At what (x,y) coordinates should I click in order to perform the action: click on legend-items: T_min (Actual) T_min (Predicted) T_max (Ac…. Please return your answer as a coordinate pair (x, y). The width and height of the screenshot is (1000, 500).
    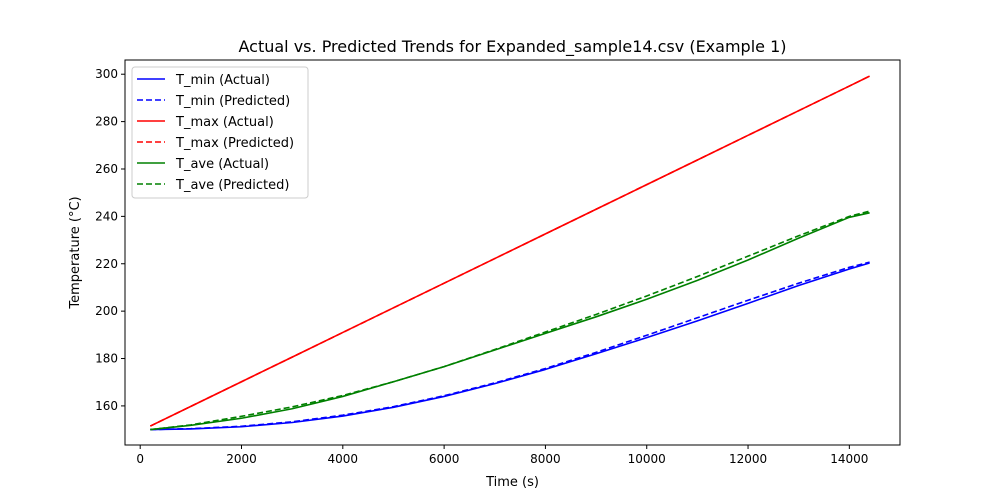
    Looking at the image, I should click on (215, 133).